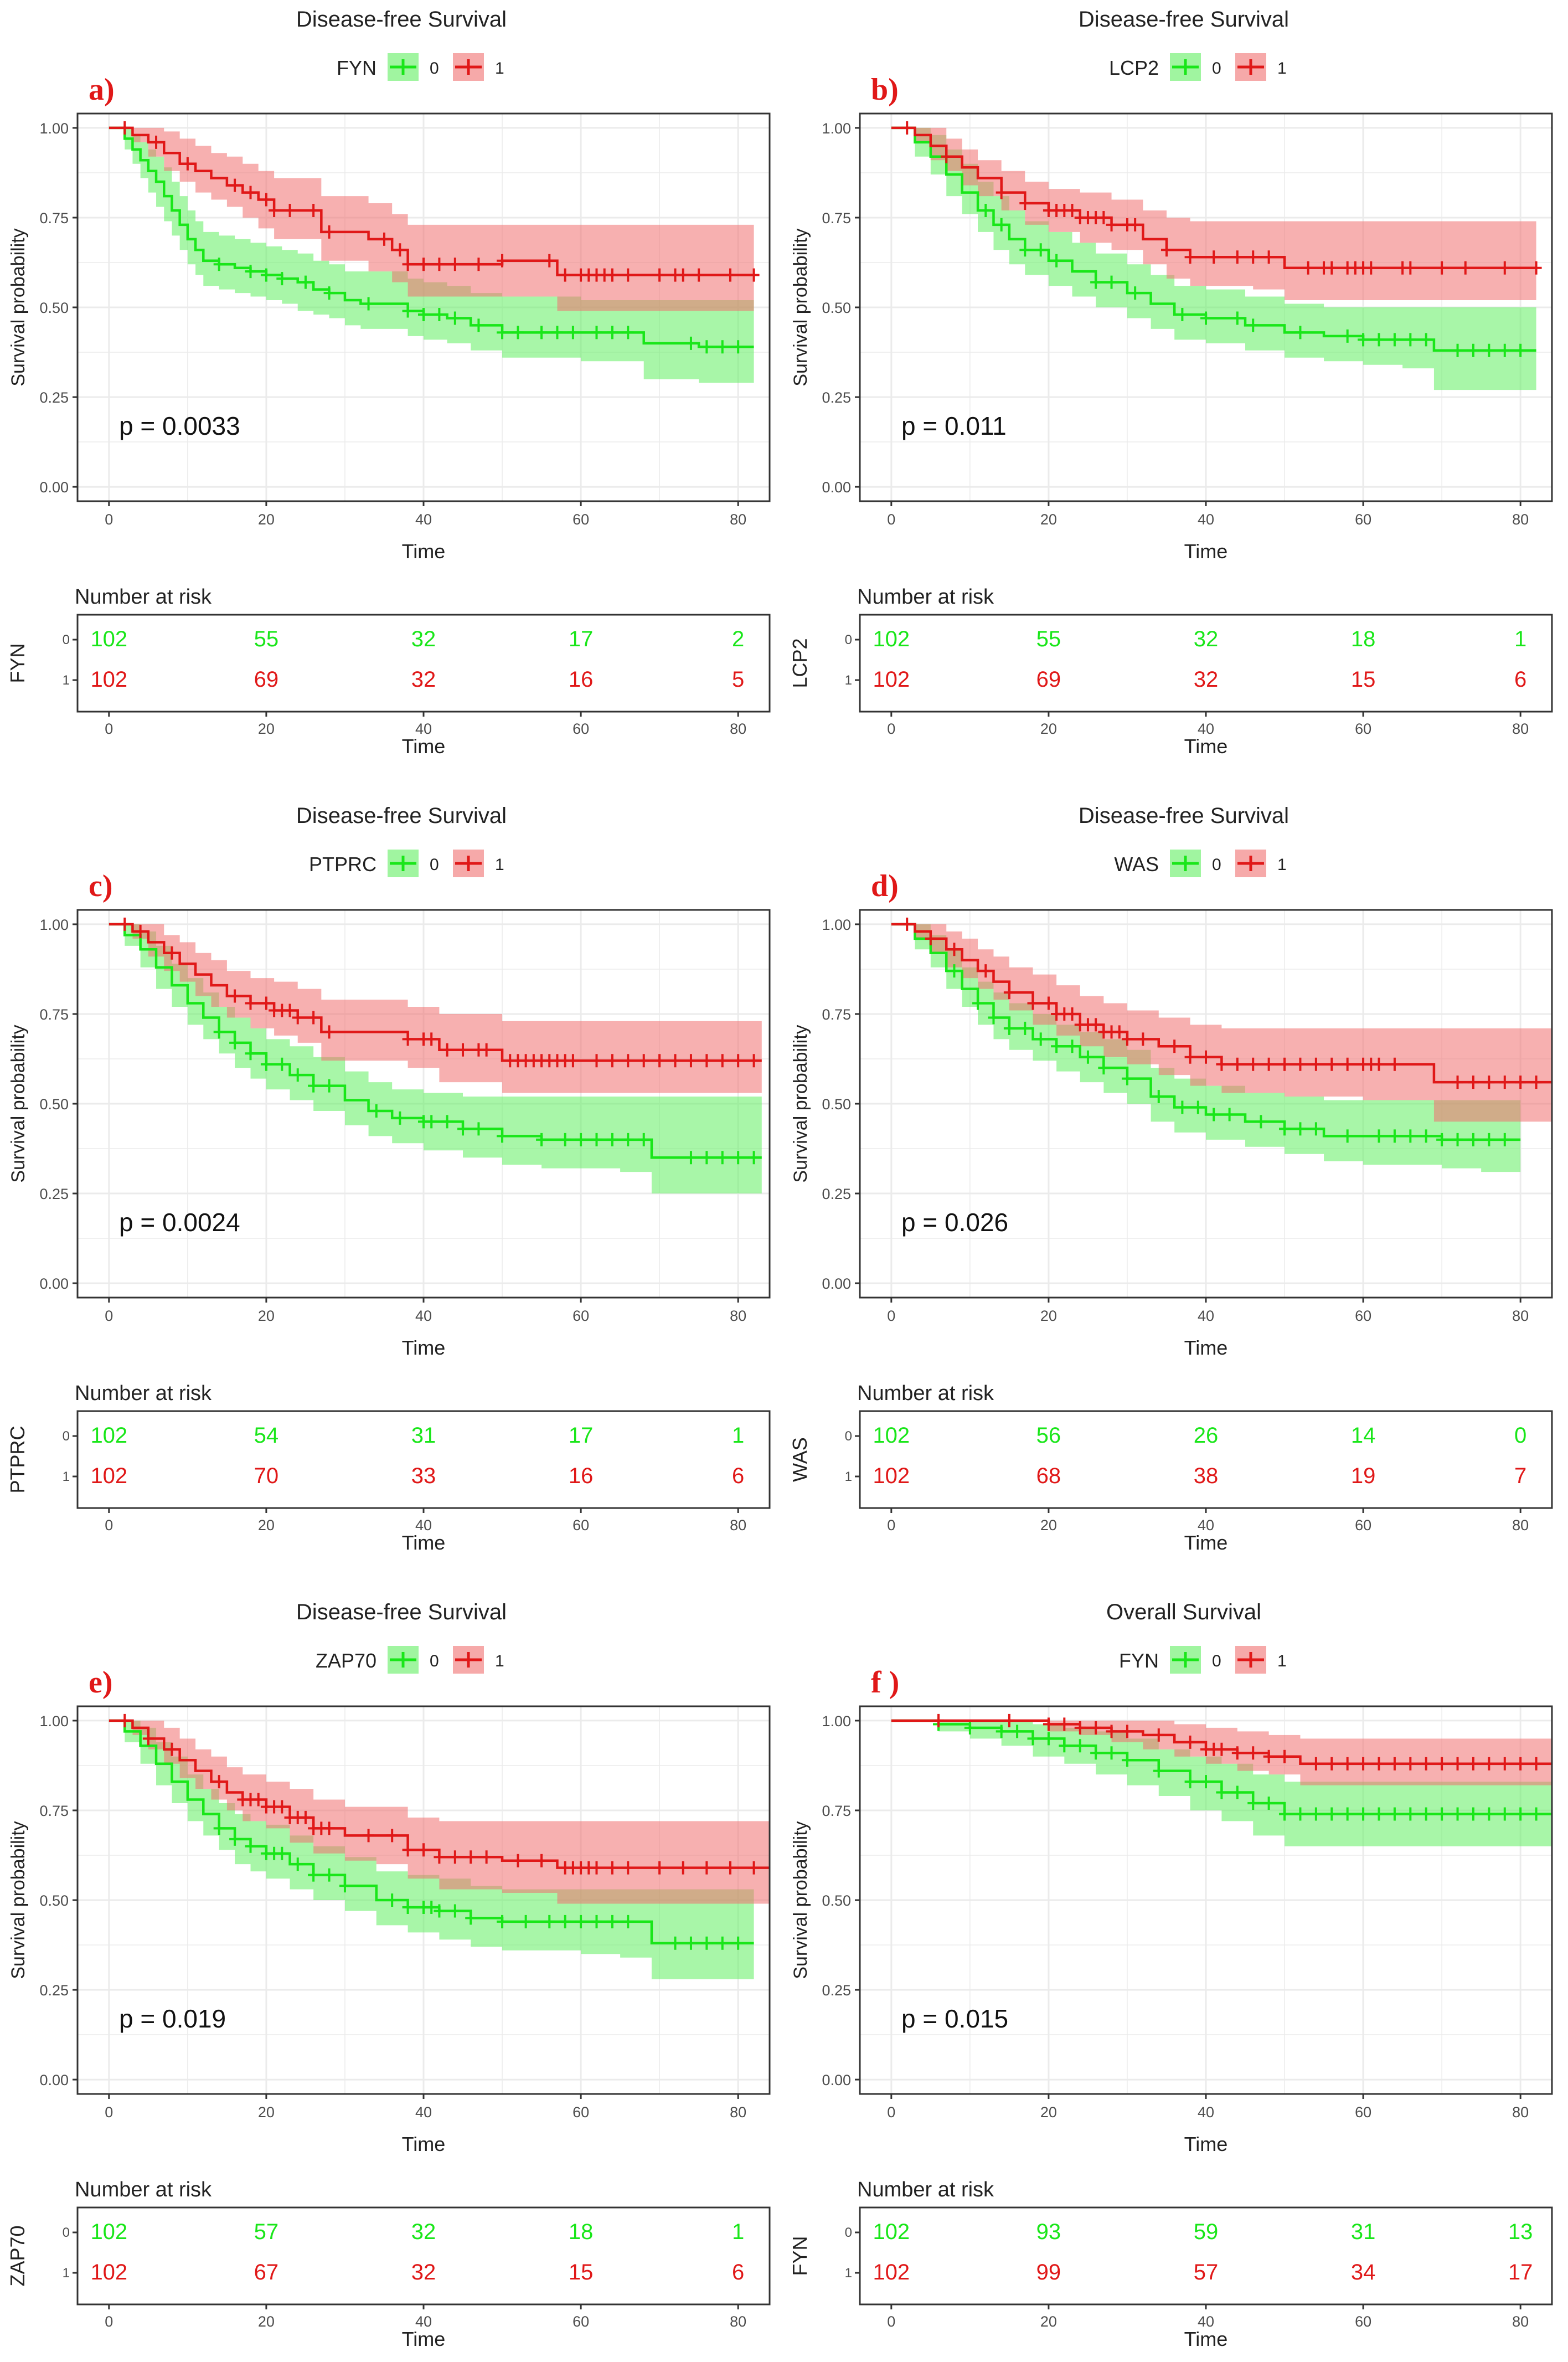 The height and width of the screenshot is (2362, 1568). What do you see at coordinates (66, 2232) in the screenshot?
I see `risk-row-label: 0` at bounding box center [66, 2232].